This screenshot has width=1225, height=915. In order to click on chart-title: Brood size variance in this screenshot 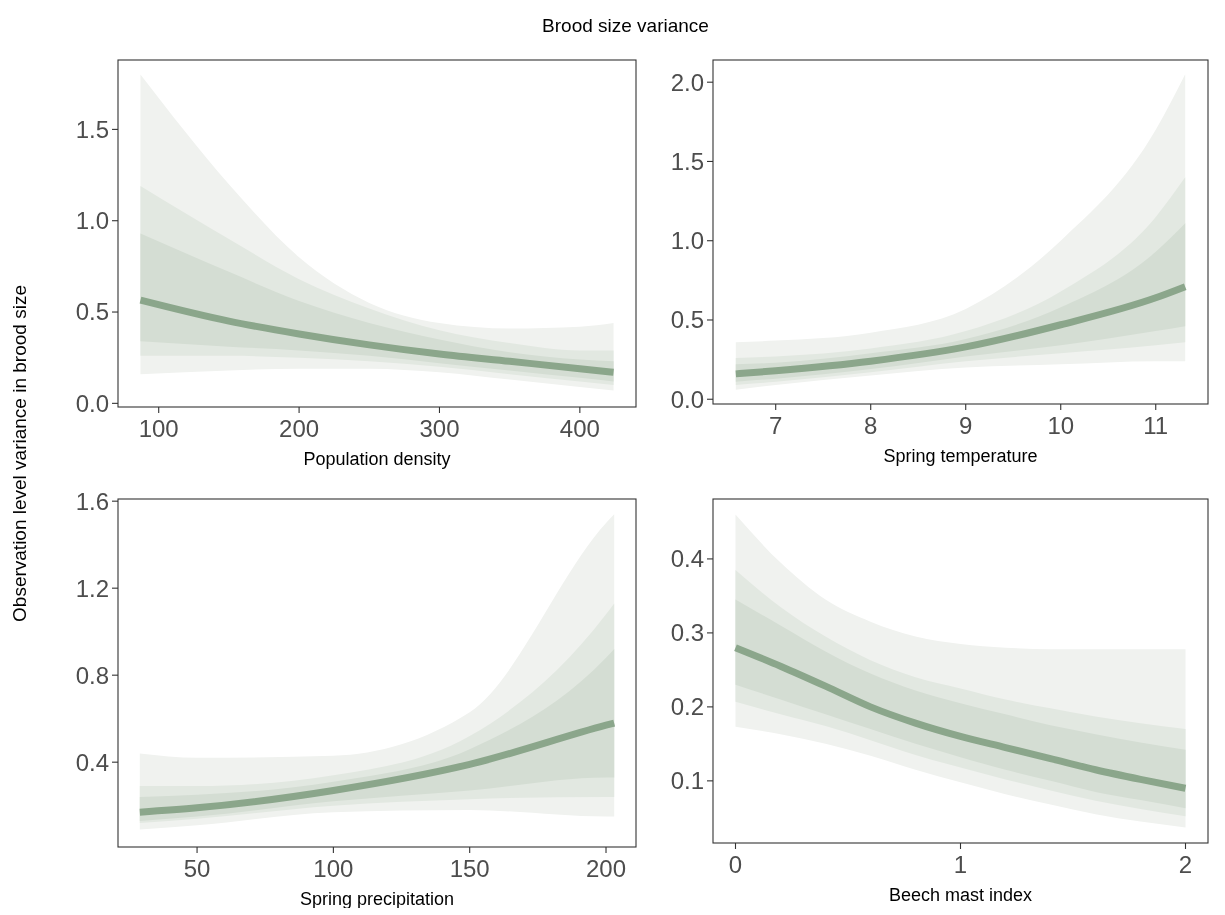, I will do `click(625, 25)`.